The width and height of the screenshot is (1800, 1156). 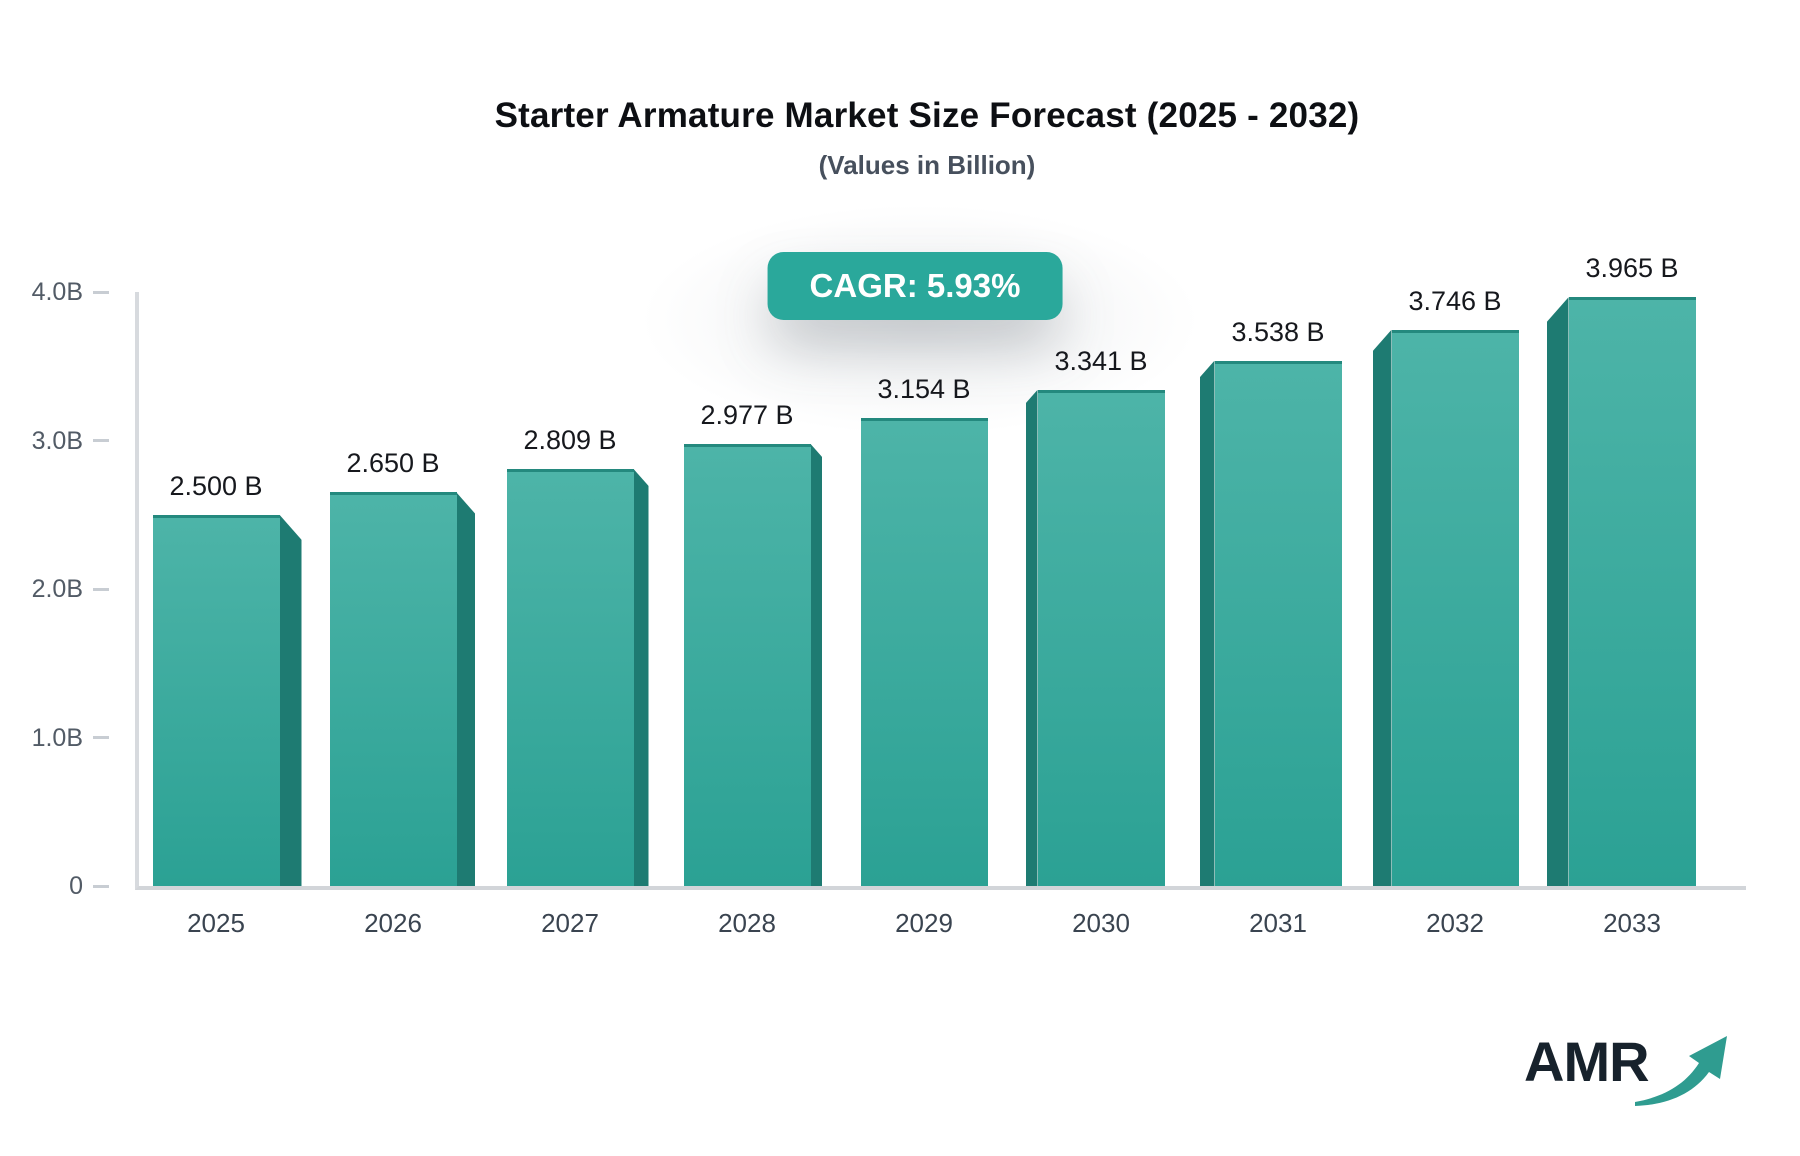 I want to click on trend-up-arrow-icon, so click(x=1680, y=1071).